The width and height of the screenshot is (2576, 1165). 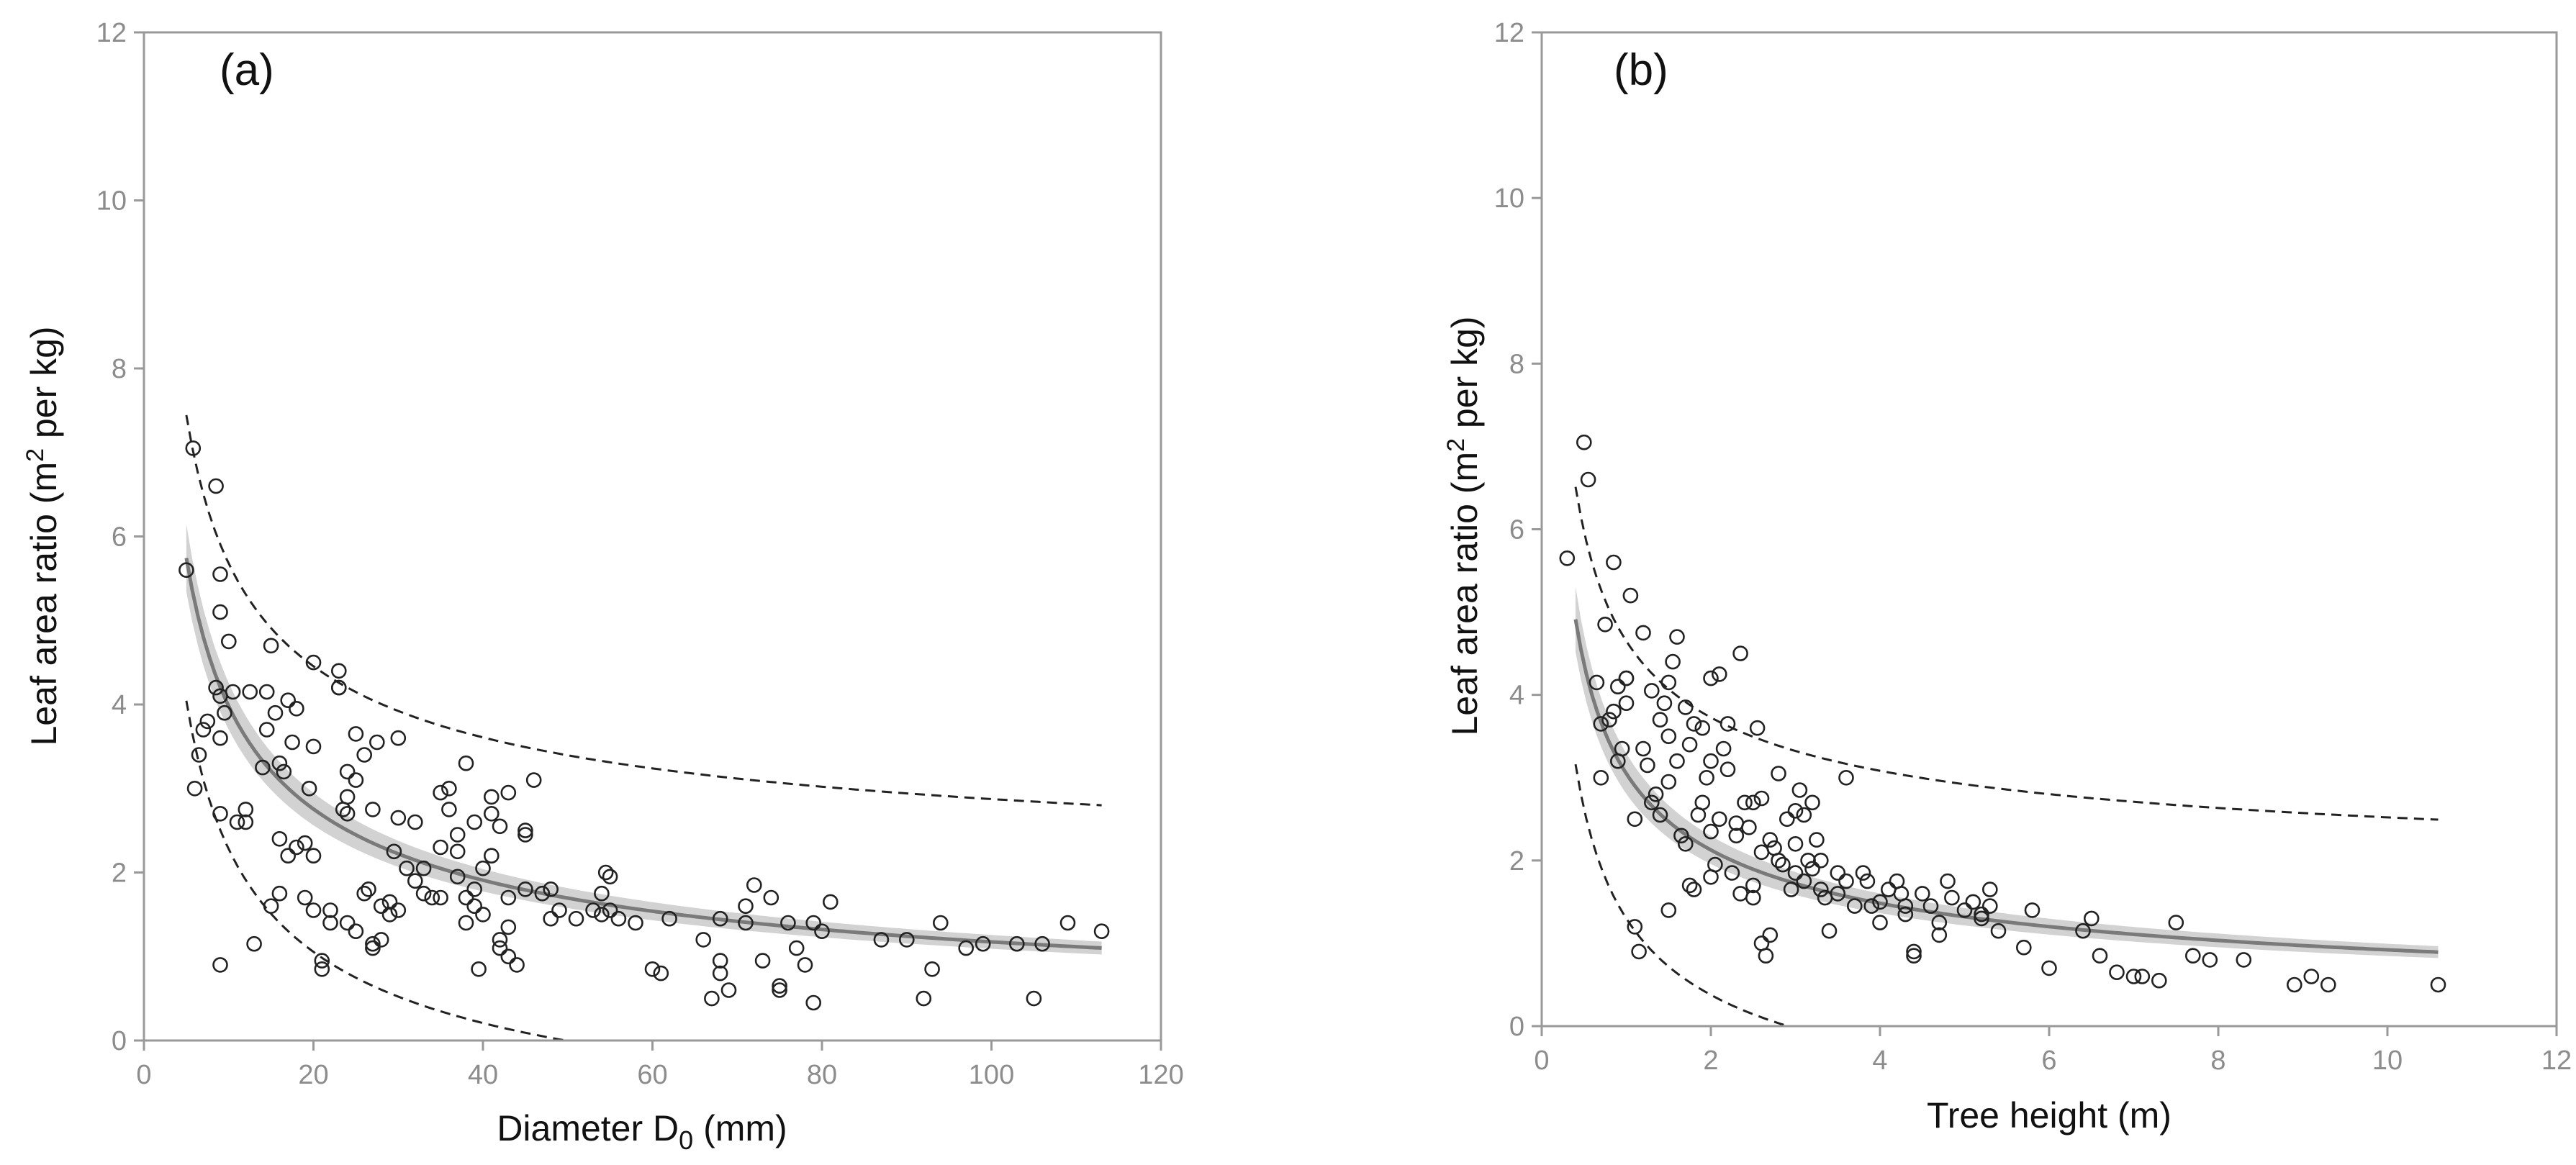 I want to click on panel-b-y-tick-label: 10, so click(x=1509, y=199).